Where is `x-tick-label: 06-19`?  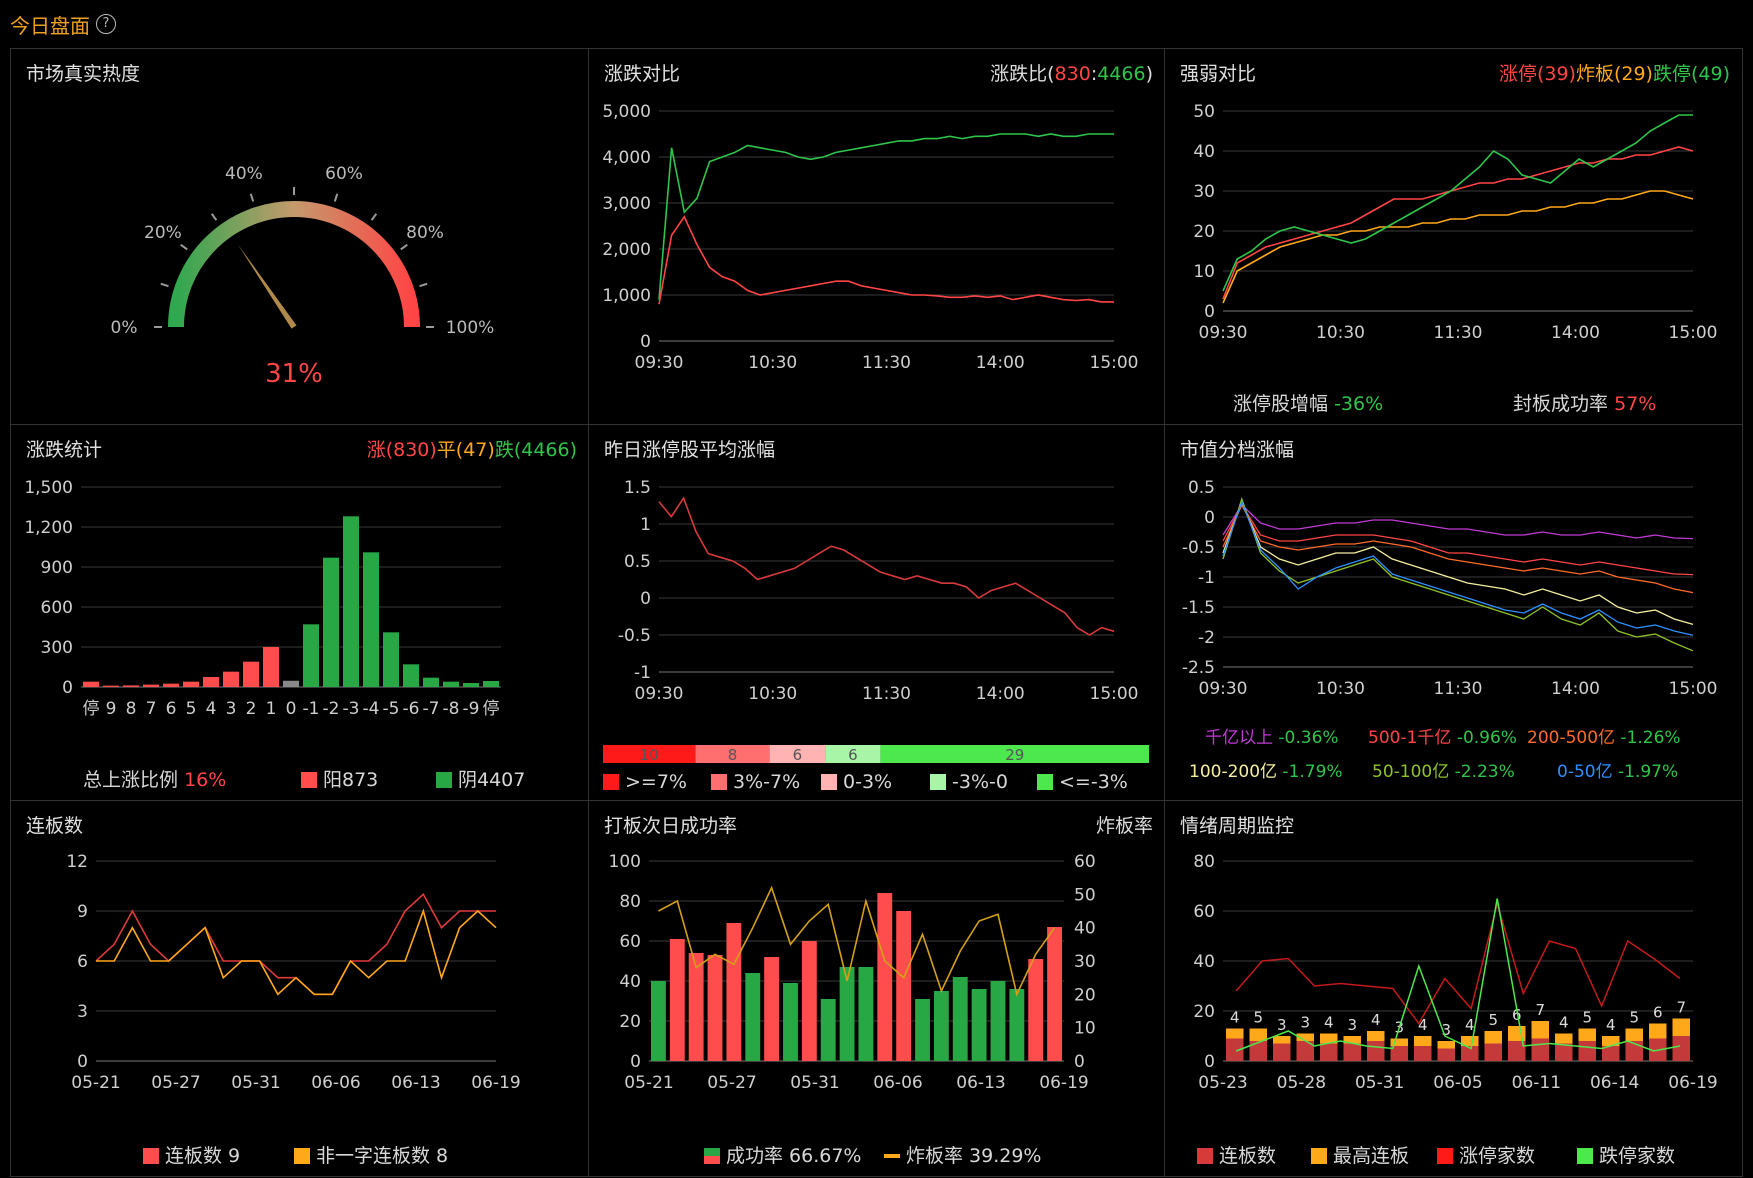
x-tick-label: 06-19 is located at coordinates (495, 1083).